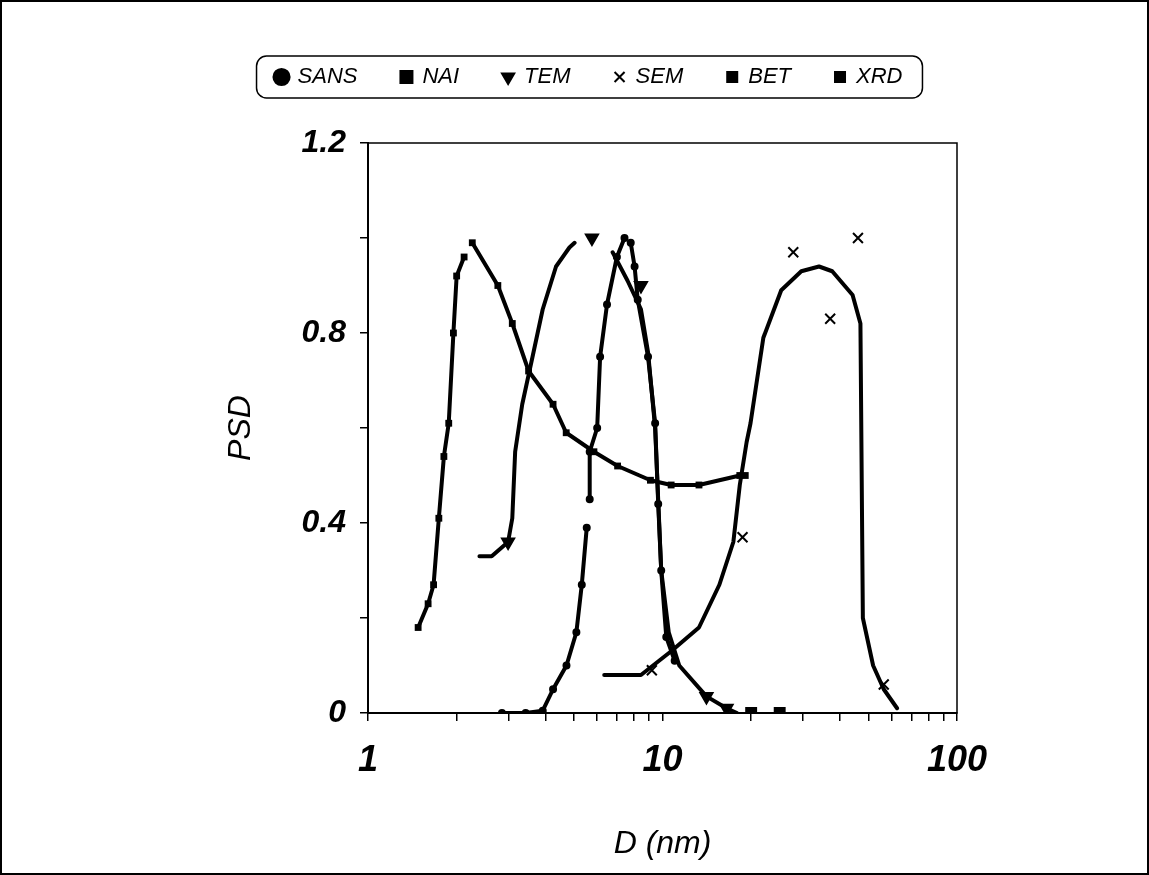  I want to click on legend-label: SEM, so click(659, 76).